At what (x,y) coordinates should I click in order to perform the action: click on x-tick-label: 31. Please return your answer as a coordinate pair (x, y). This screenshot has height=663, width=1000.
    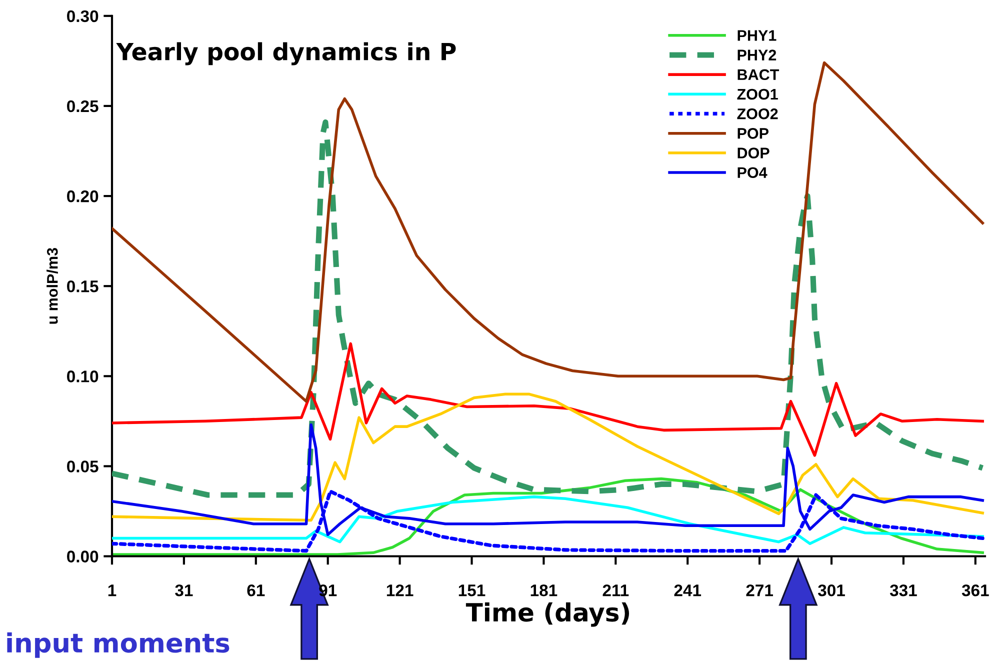
    Looking at the image, I should click on (184, 590).